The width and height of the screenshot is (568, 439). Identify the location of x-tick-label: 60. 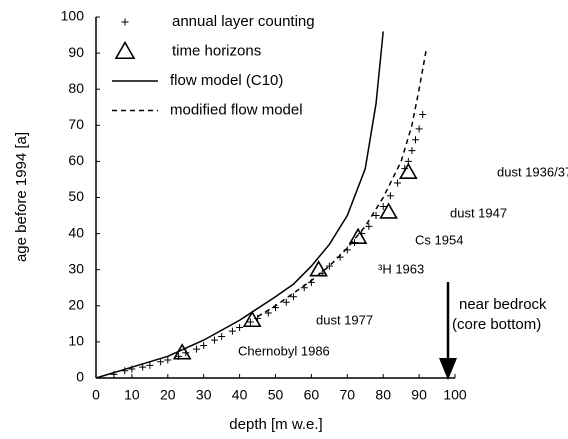
(312, 395).